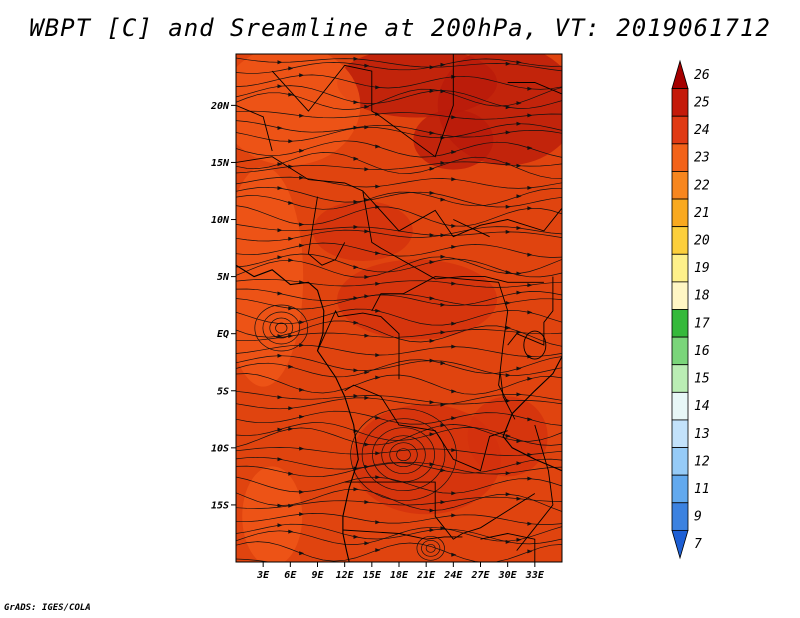 This screenshot has width=800, height=618. I want to click on colorbar-label: 15, so click(702, 379).